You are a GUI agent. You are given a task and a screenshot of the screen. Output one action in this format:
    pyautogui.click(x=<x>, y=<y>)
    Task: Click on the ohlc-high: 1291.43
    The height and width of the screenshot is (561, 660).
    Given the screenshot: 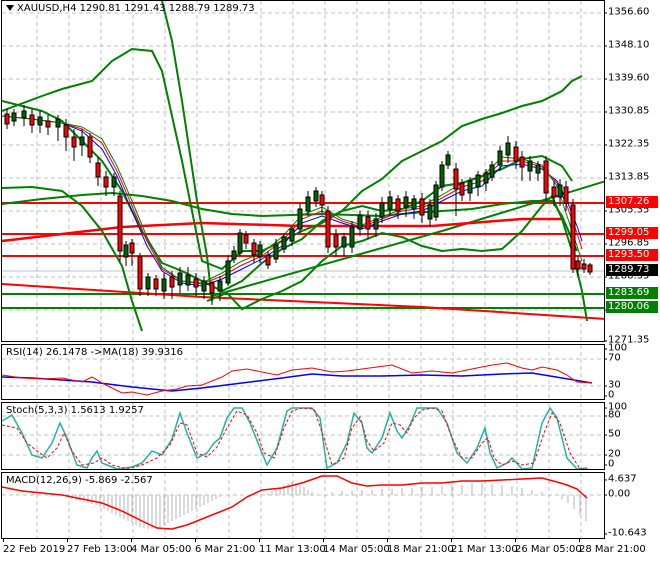 What is the action you would take?
    pyautogui.click(x=145, y=8)
    